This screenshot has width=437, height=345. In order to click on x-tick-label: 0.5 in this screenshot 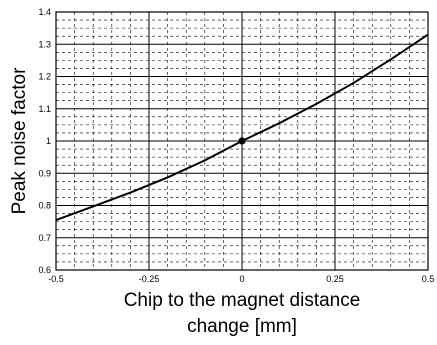, I will do `click(428, 279)`.